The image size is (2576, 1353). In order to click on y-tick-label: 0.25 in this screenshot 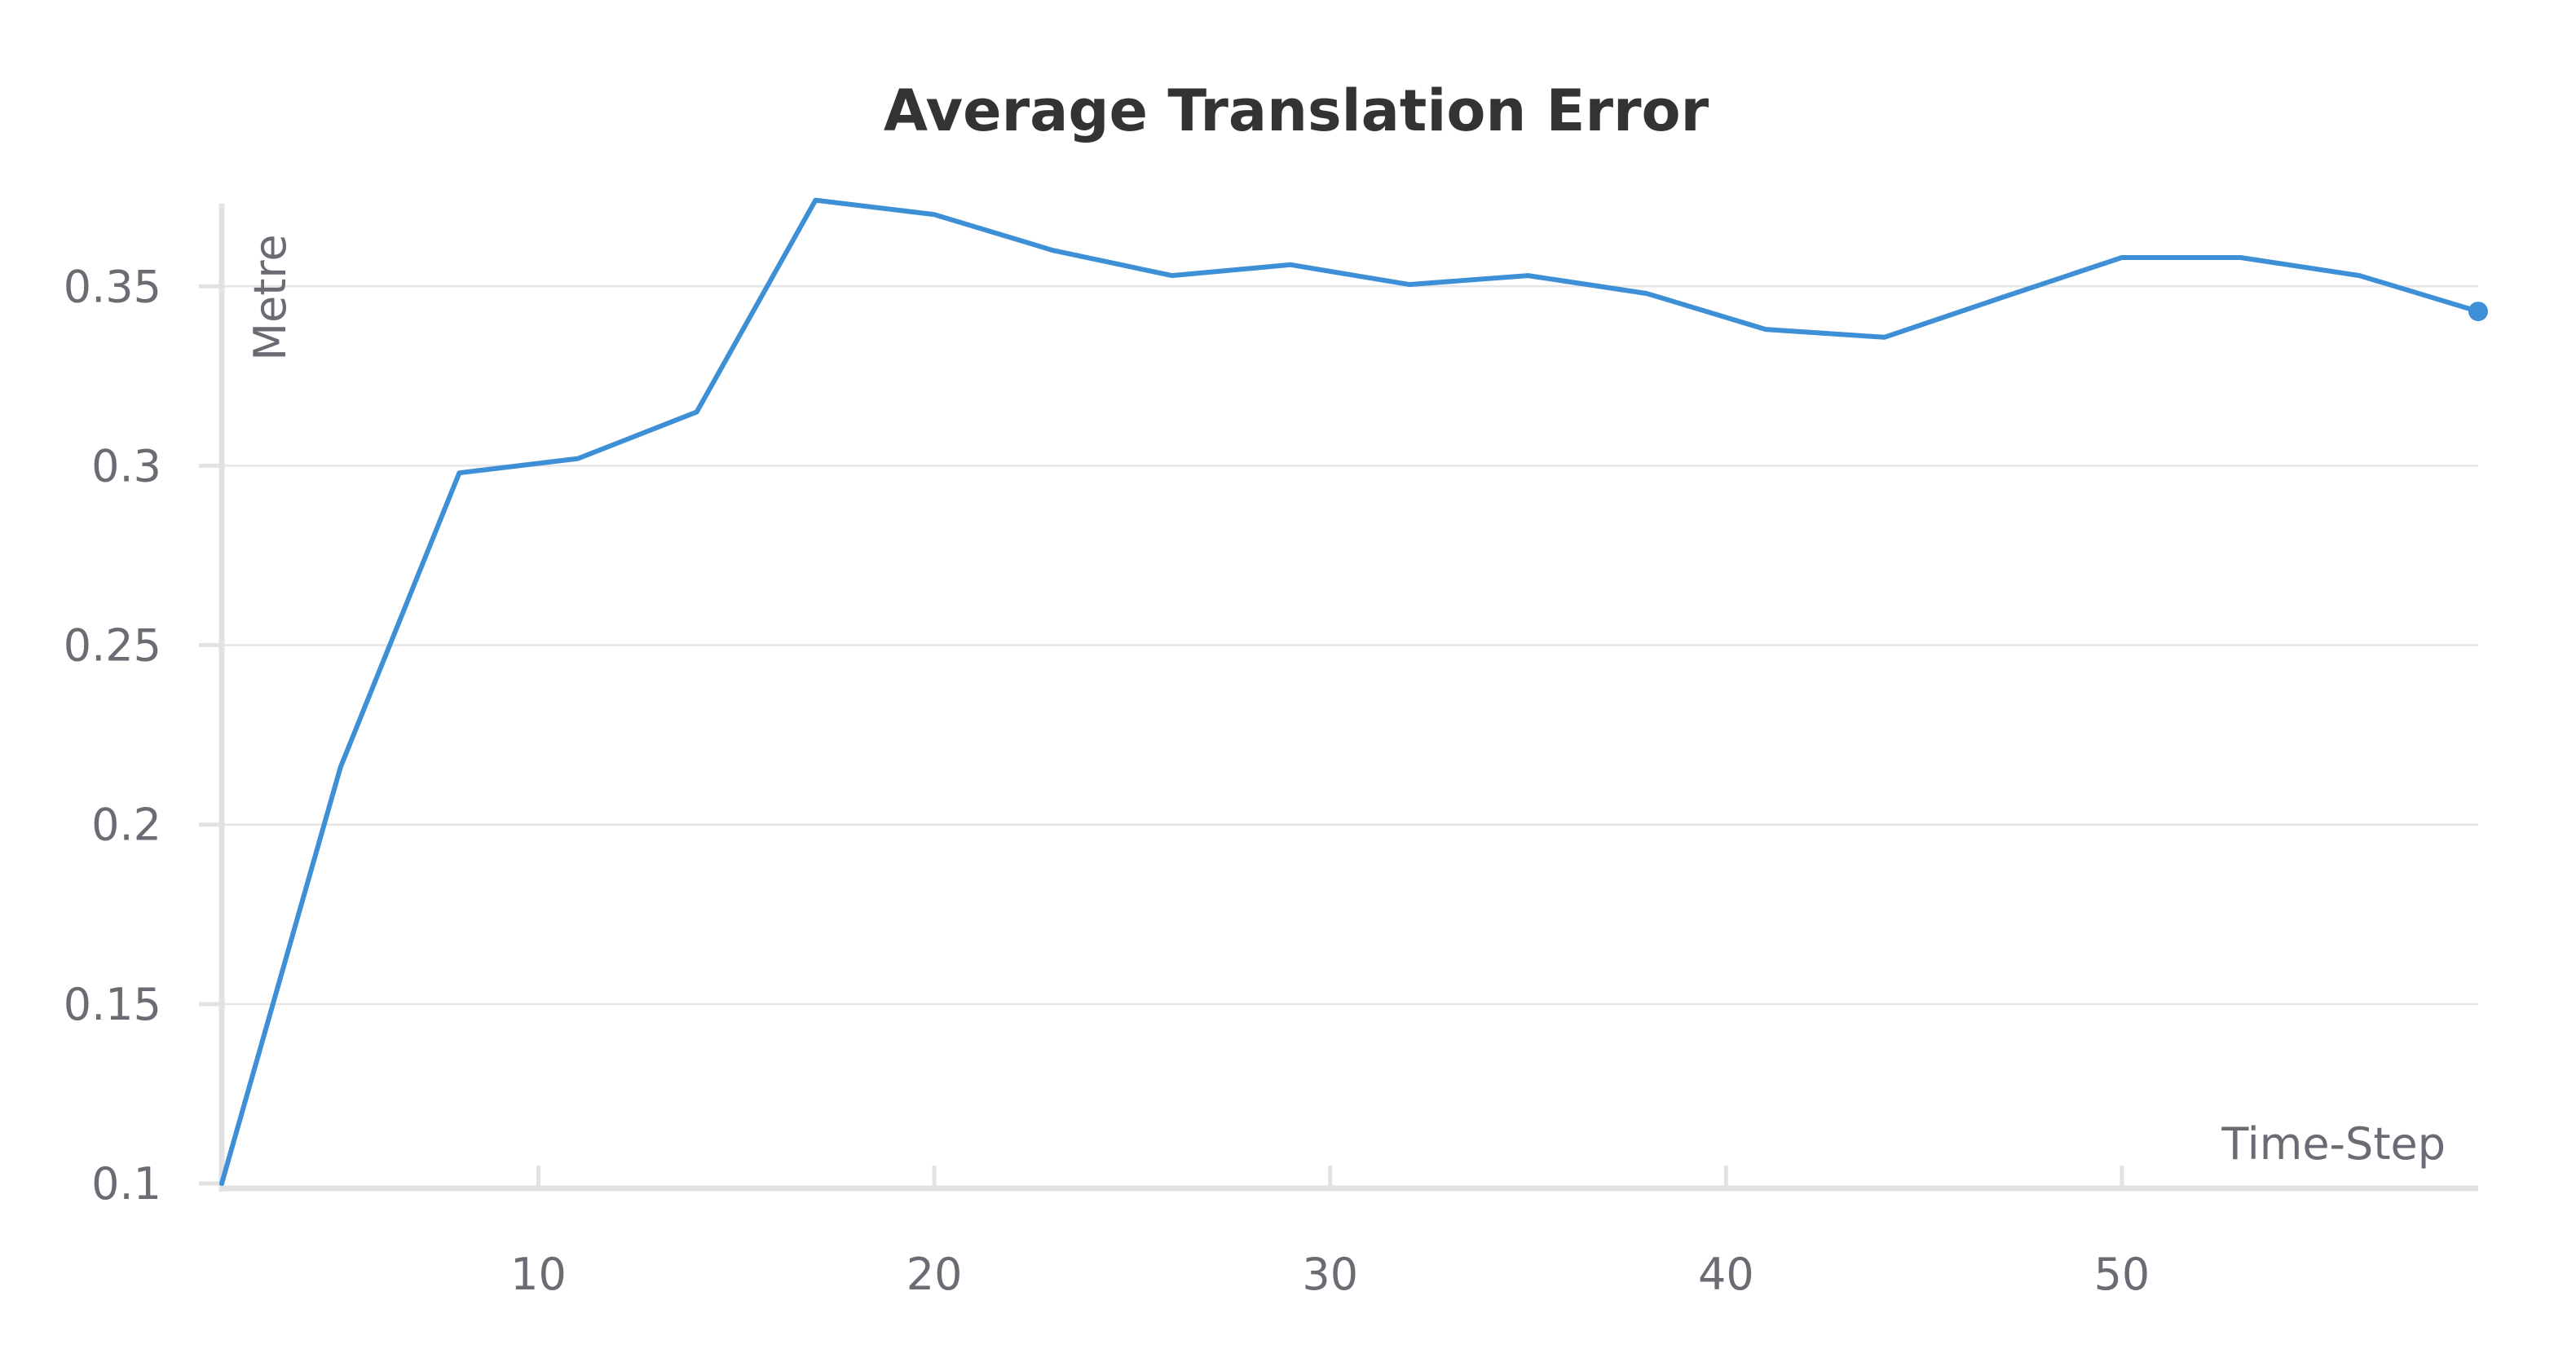, I will do `click(112, 646)`.